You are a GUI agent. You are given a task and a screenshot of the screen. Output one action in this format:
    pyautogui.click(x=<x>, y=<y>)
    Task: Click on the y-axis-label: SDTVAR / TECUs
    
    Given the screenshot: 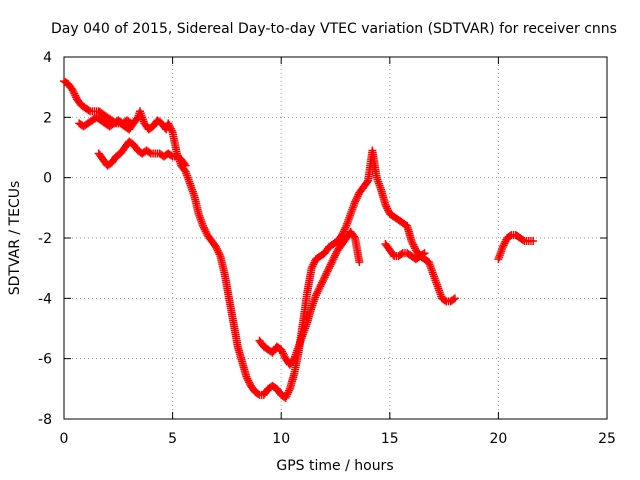 What is the action you would take?
    pyautogui.click(x=15, y=238)
    